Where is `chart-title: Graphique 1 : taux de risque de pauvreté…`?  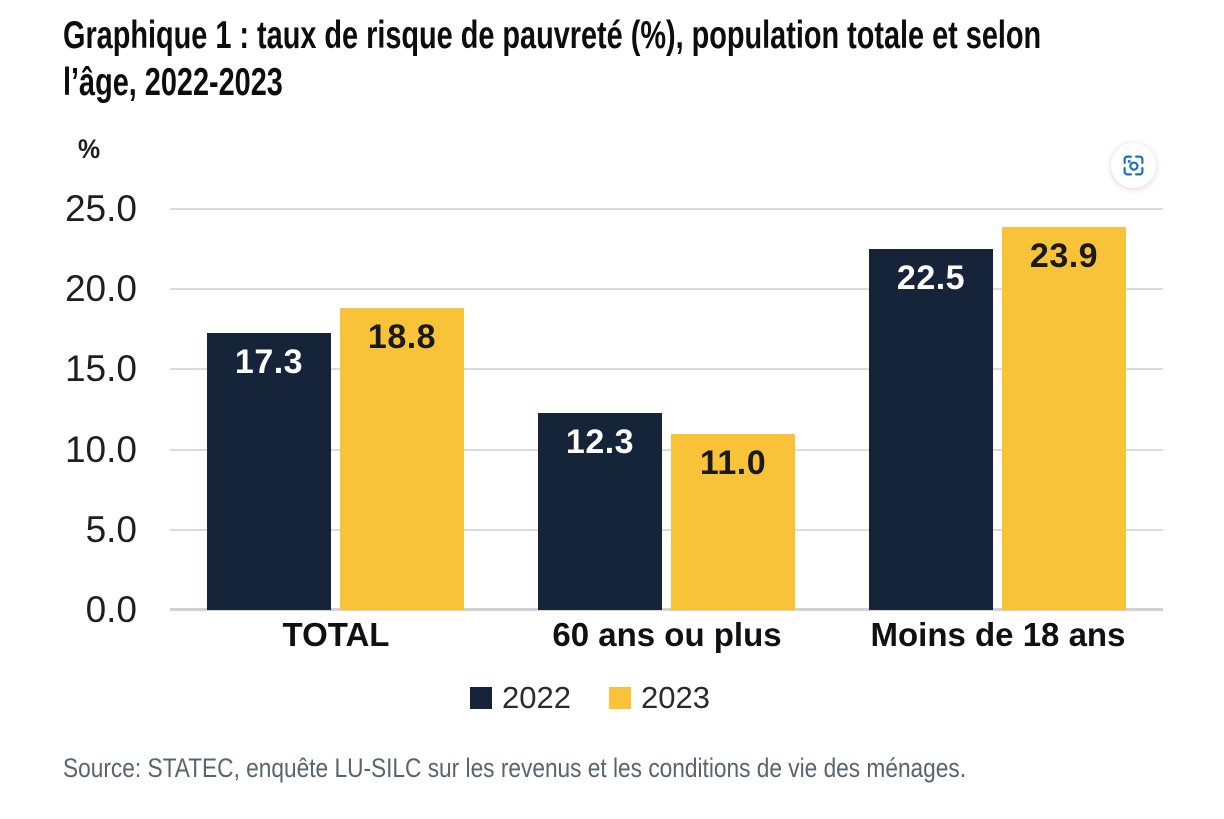
chart-title: Graphique 1 : taux de risque de pauvreté… is located at coordinates (552, 59).